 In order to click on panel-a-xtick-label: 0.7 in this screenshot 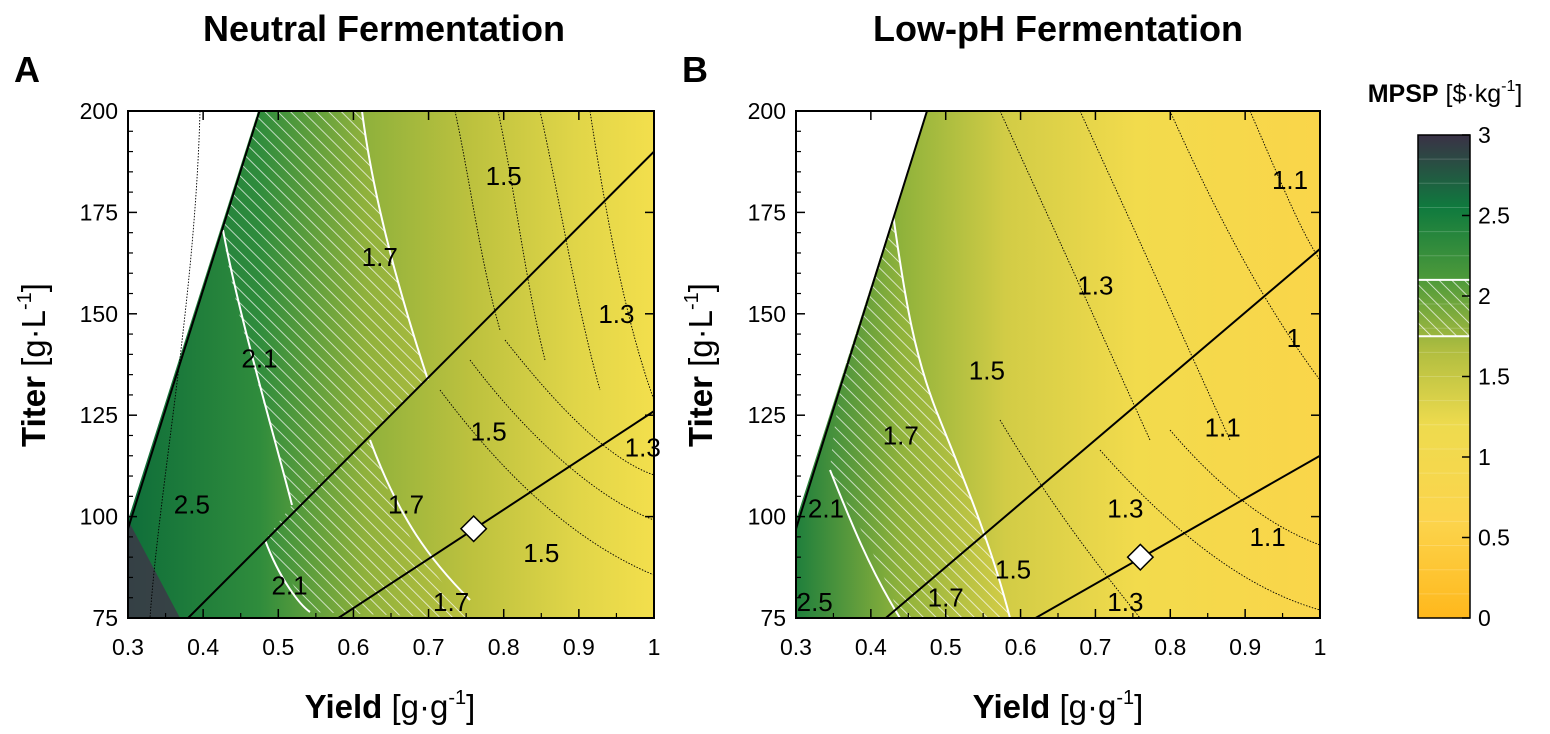, I will do `click(429, 647)`.